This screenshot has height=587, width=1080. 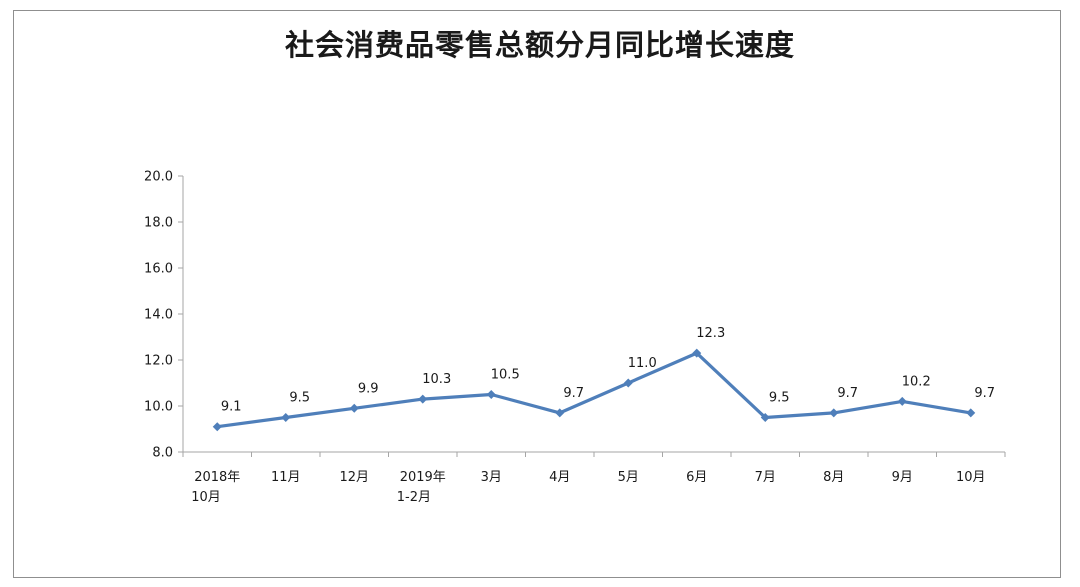 I want to click on data-label: 12.3, so click(x=710, y=333).